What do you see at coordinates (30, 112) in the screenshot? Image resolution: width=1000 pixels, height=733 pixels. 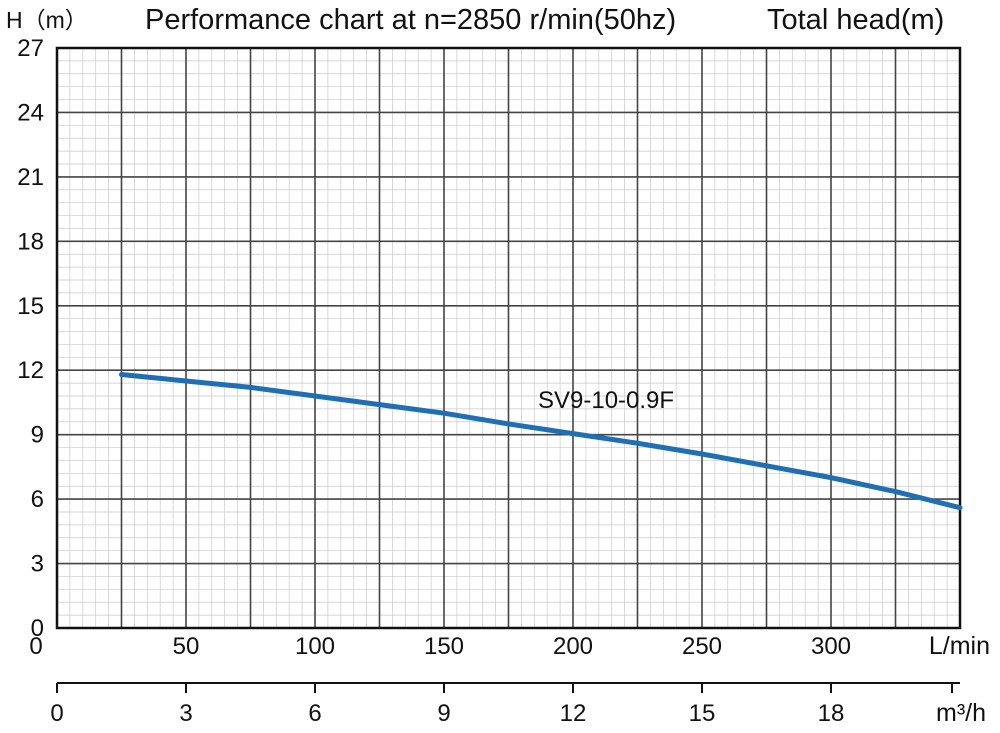 I see `y-tick-label: 24` at bounding box center [30, 112].